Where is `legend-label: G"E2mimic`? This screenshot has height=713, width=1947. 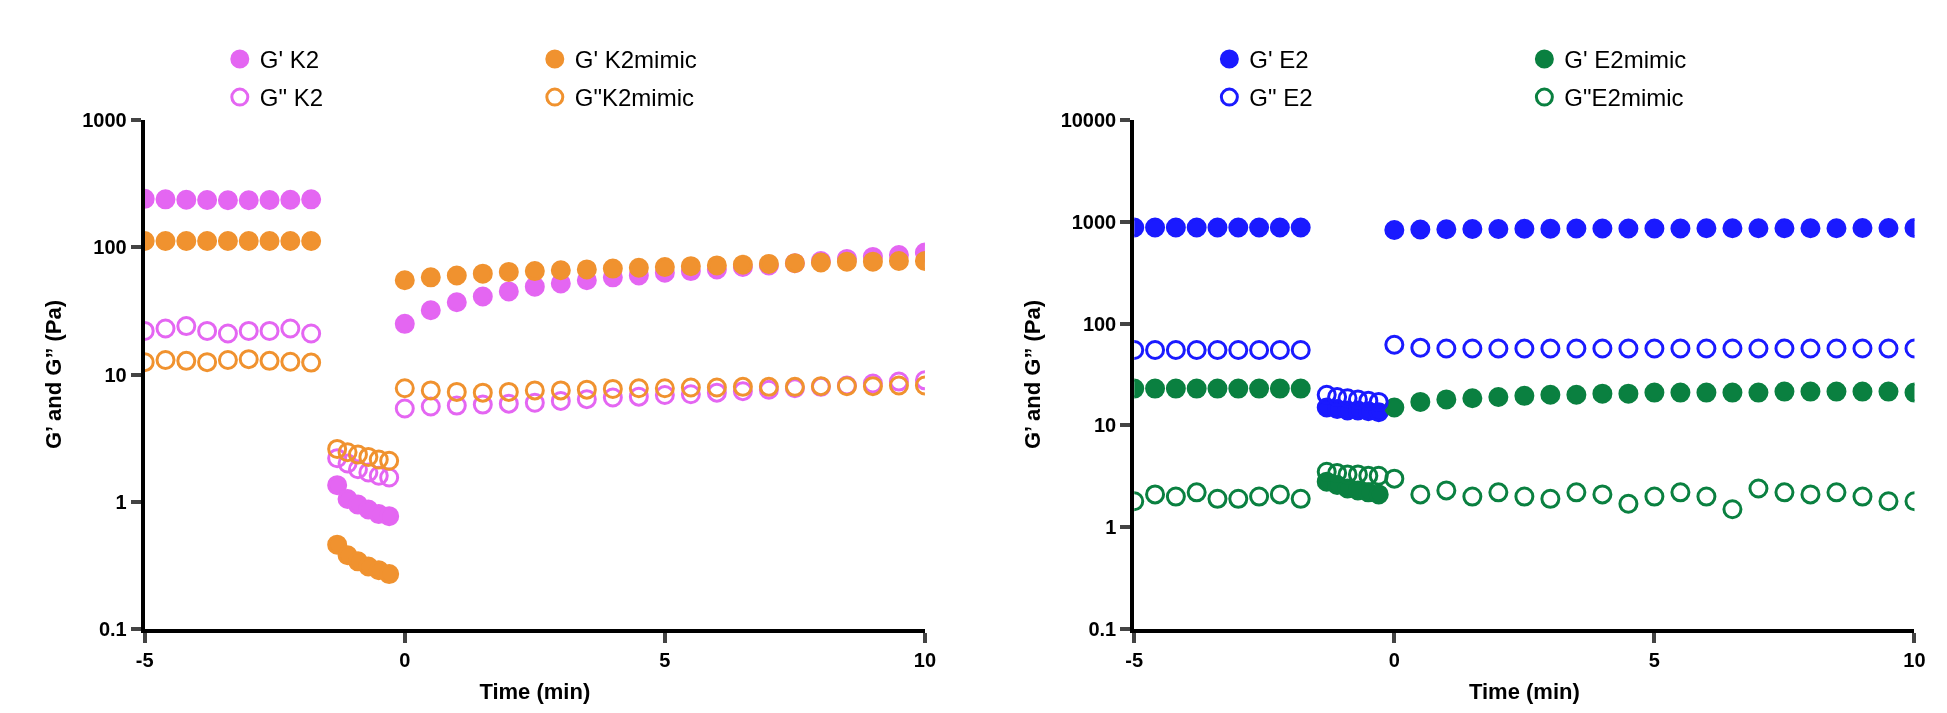 legend-label: G"E2mimic is located at coordinates (1624, 98).